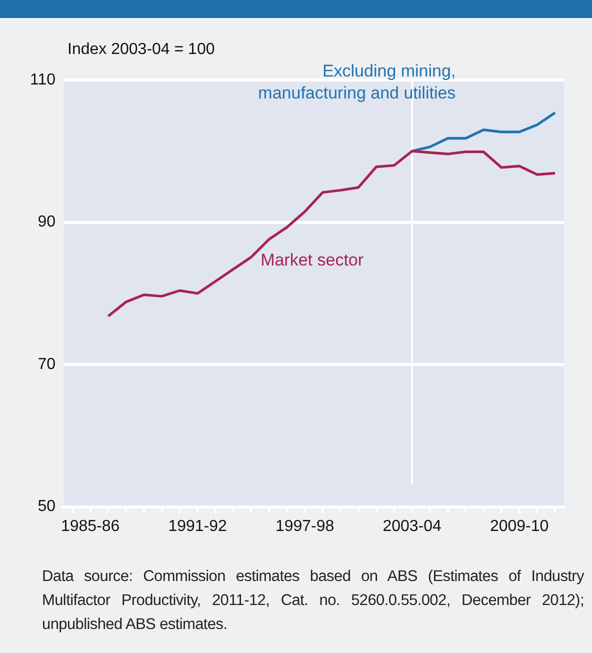 Image resolution: width=592 pixels, height=653 pixels. Describe the element at coordinates (90, 526) in the screenshot. I see `x-tick-label: 1985-86` at that location.